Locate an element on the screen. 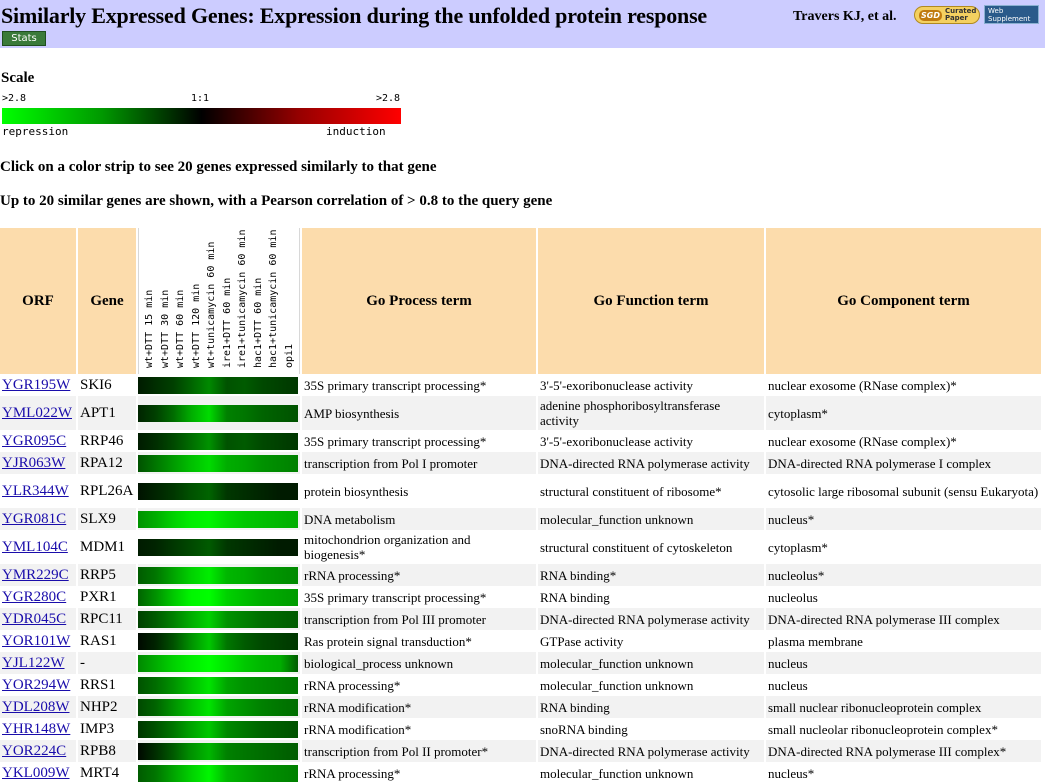 Image resolution: width=1045 pixels, height=784 pixels. condition-label: ire1+DTT 60 min is located at coordinates (227, 323).